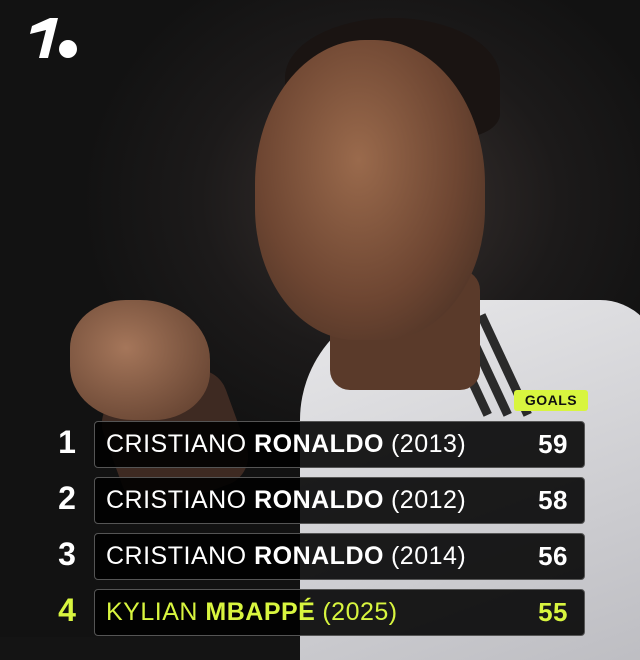  I want to click on table-row: CRISTIANO RONALDO (2013) 59, so click(339, 444).